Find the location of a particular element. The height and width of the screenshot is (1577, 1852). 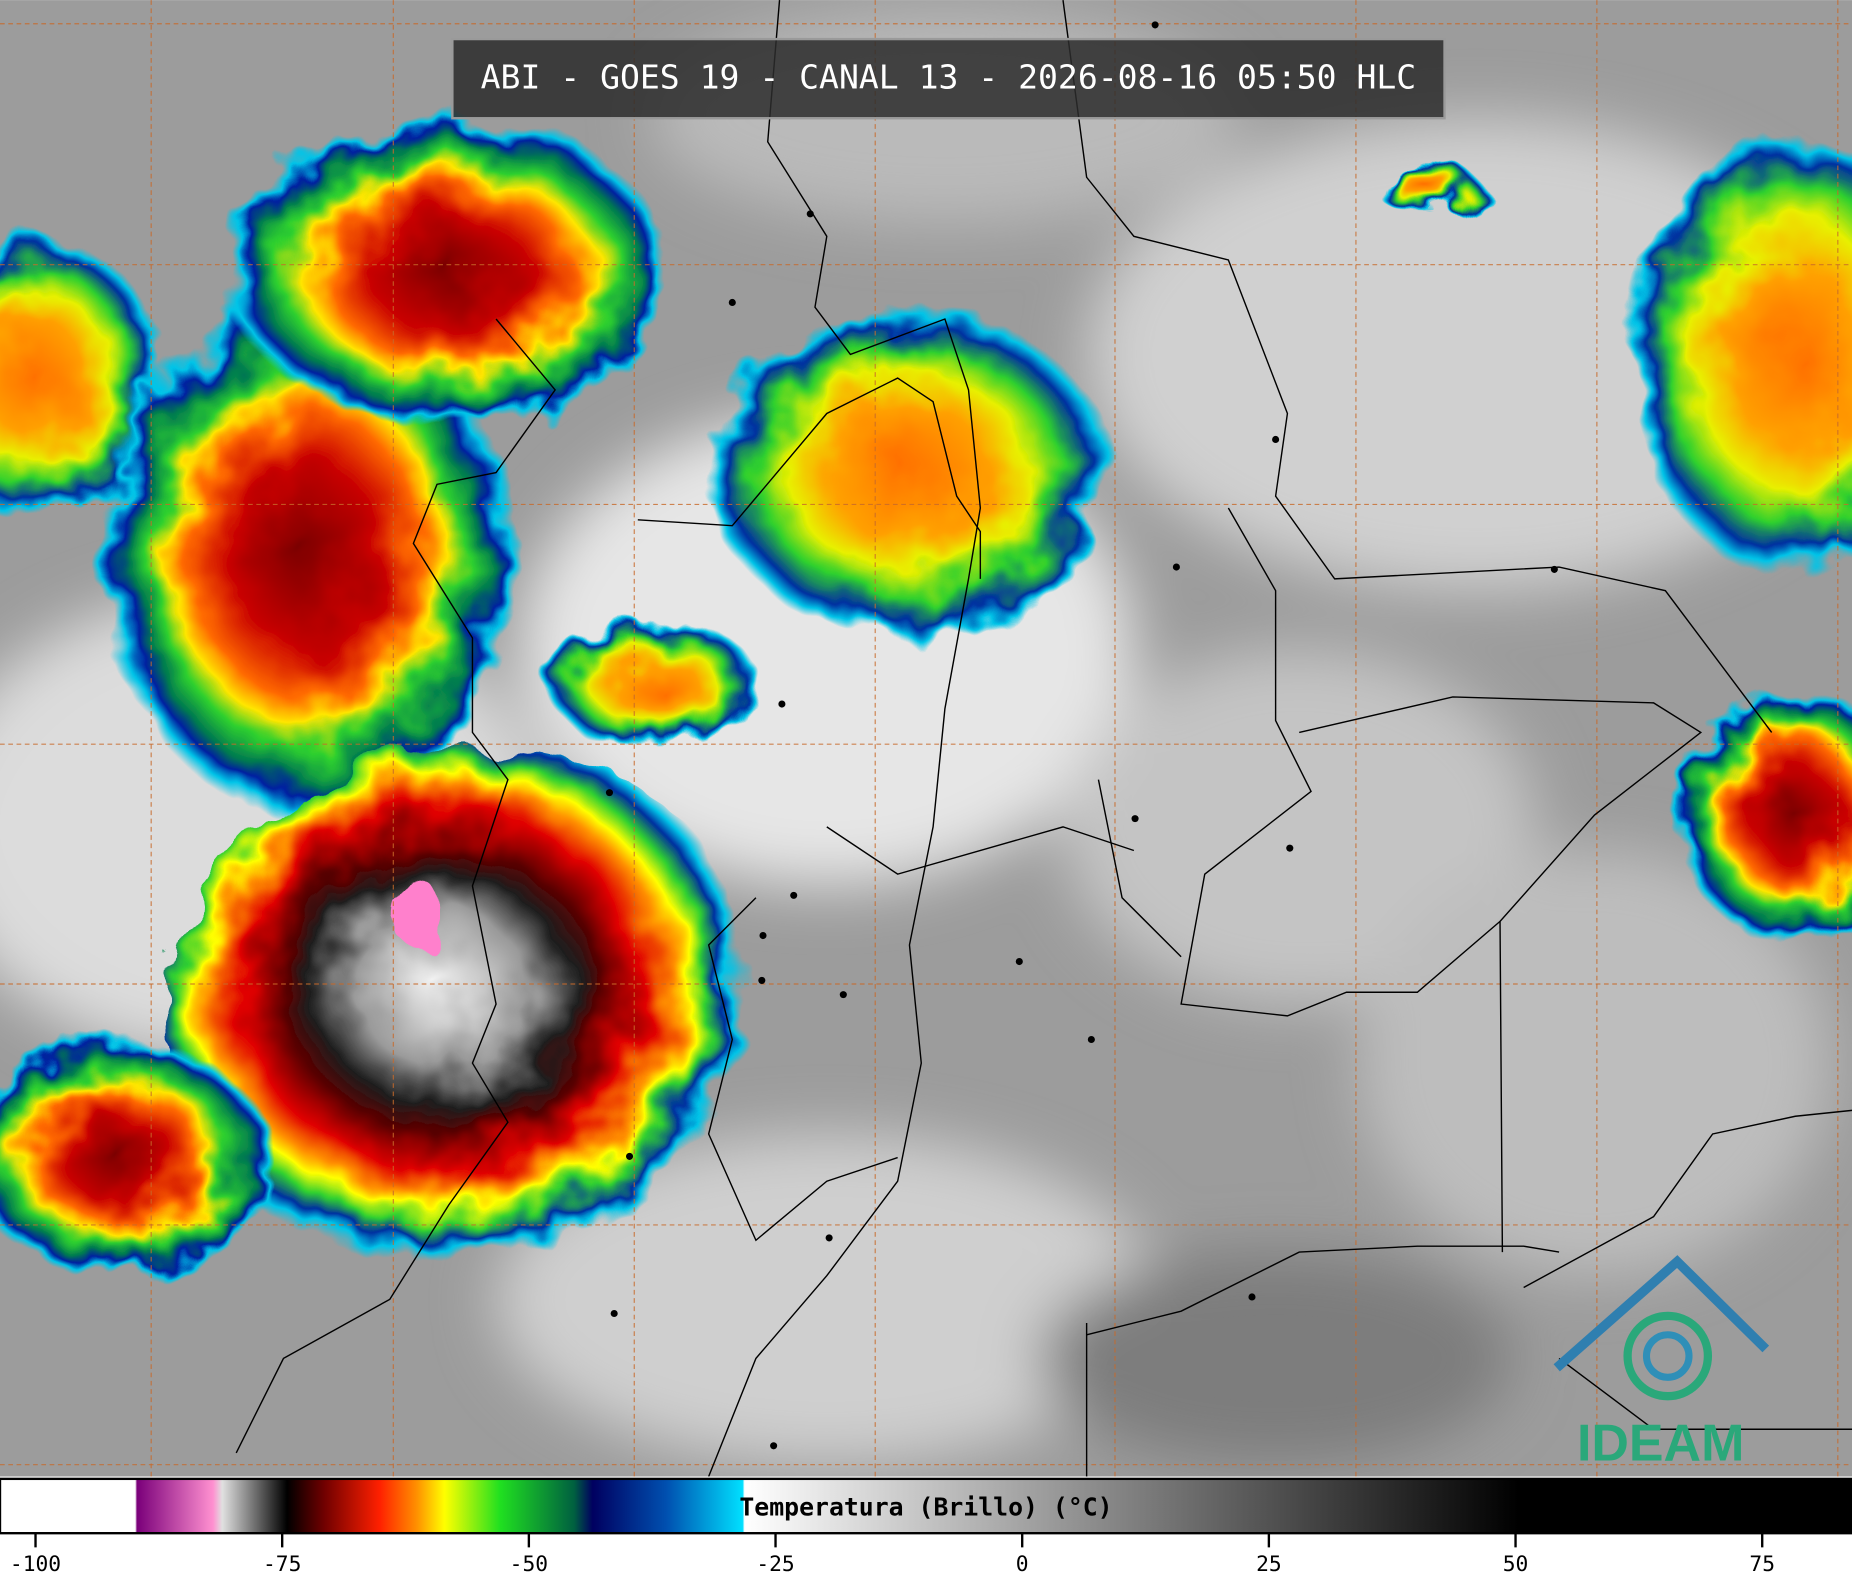

logo: IDEAM is located at coordinates (1661, 1364).